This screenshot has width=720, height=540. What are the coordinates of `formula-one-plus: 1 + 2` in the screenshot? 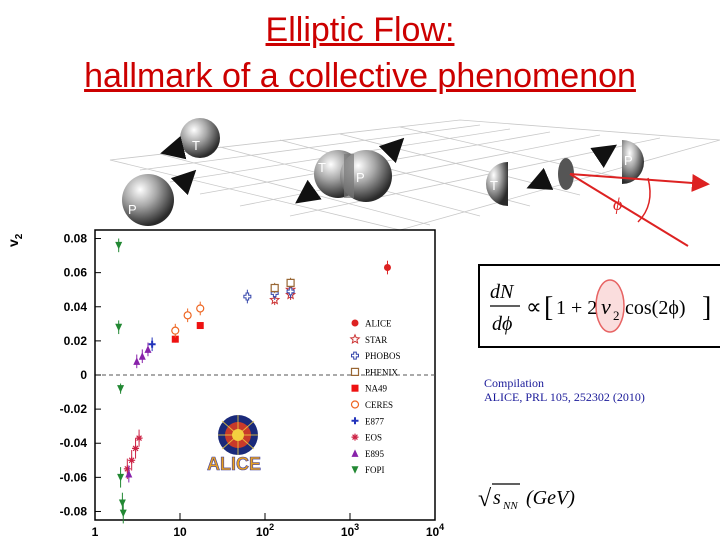 It's located at (576, 308).